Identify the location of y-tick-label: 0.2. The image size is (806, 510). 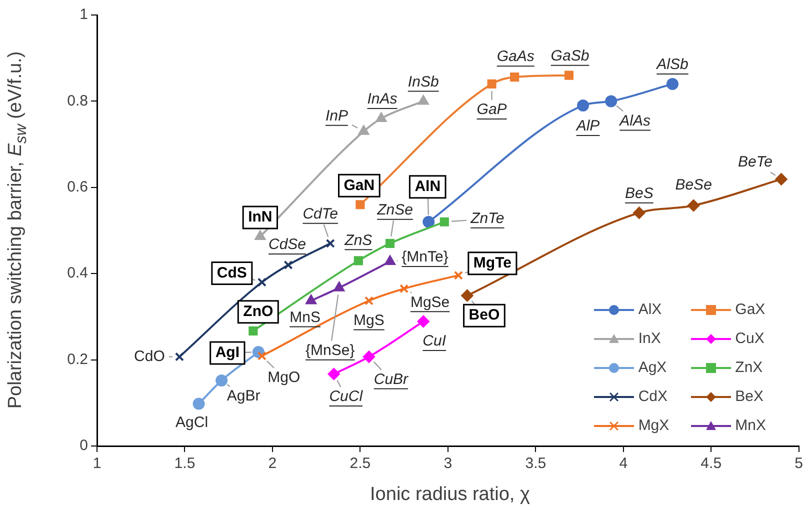
(77, 359).